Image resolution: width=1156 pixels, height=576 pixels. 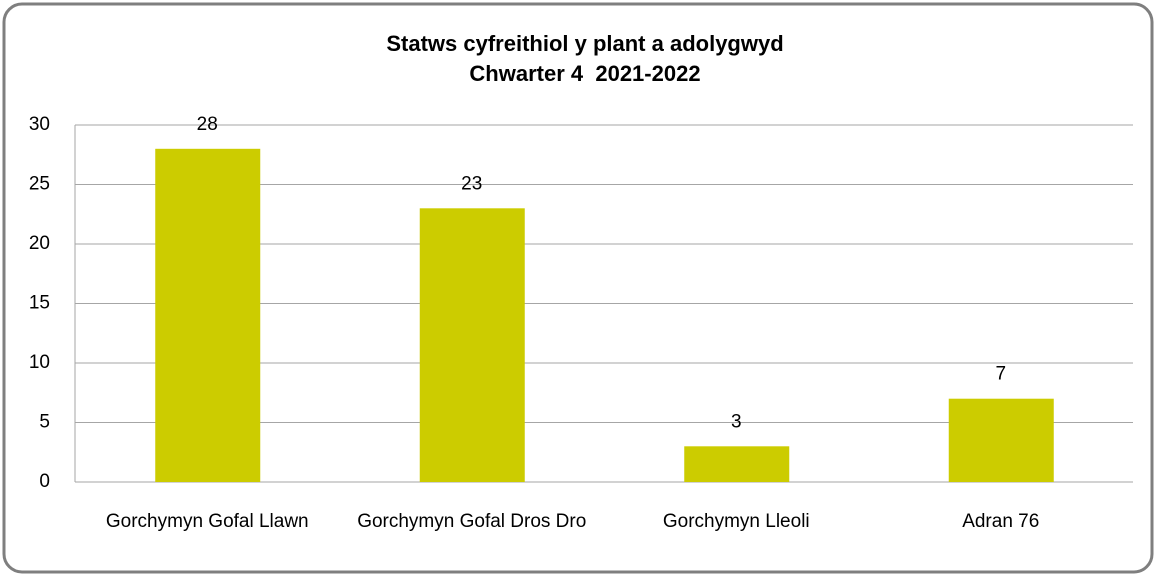 I want to click on y-tick-label: 20, so click(x=39, y=243).